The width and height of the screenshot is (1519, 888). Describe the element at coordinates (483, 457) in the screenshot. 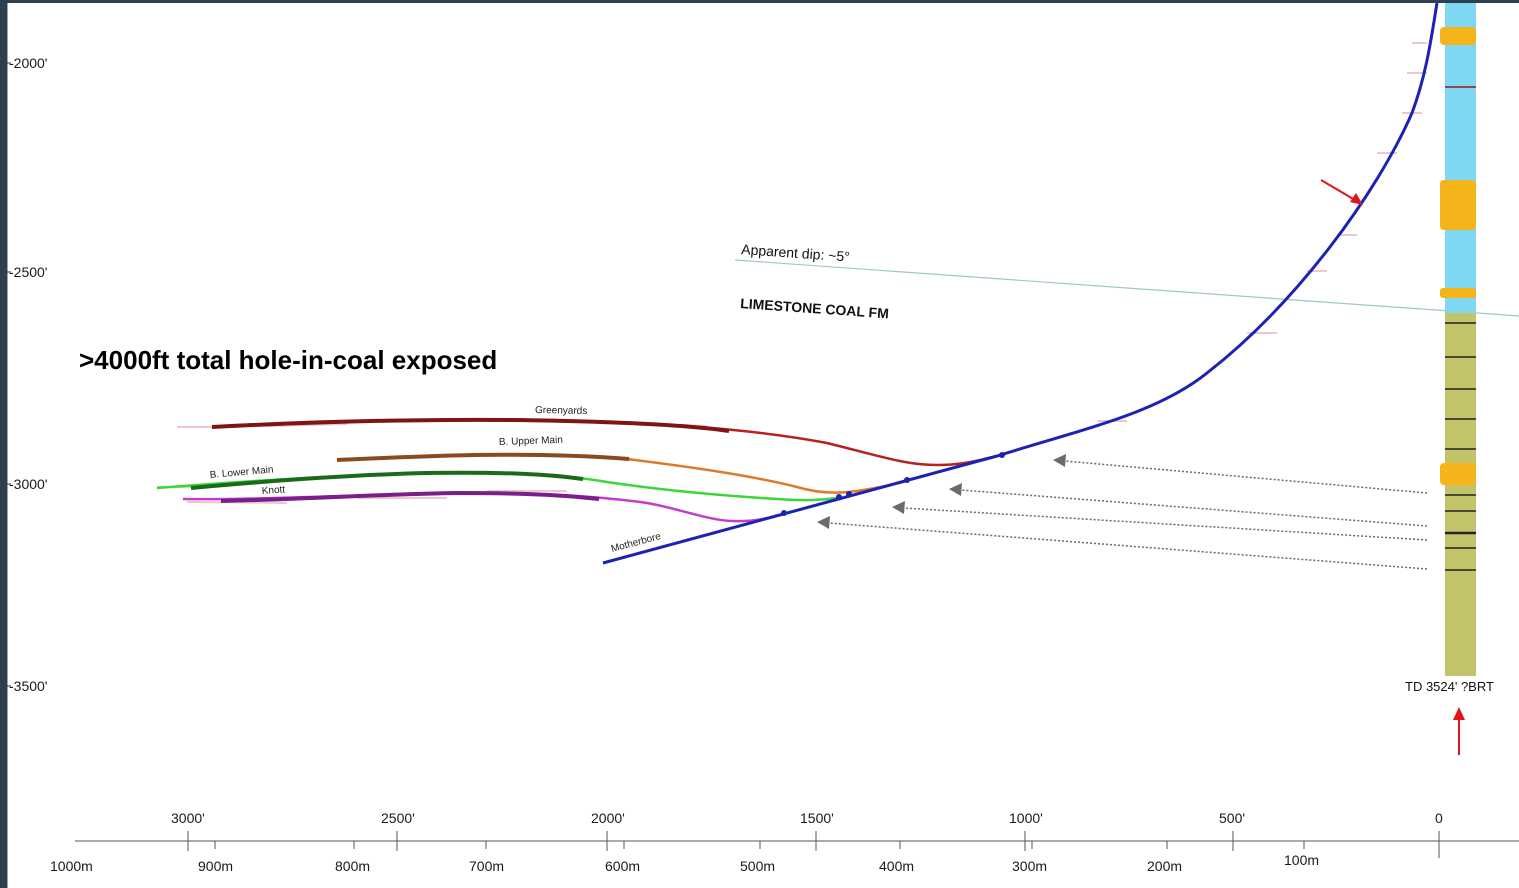

I see `b-upper-main-lateral-dark` at that location.